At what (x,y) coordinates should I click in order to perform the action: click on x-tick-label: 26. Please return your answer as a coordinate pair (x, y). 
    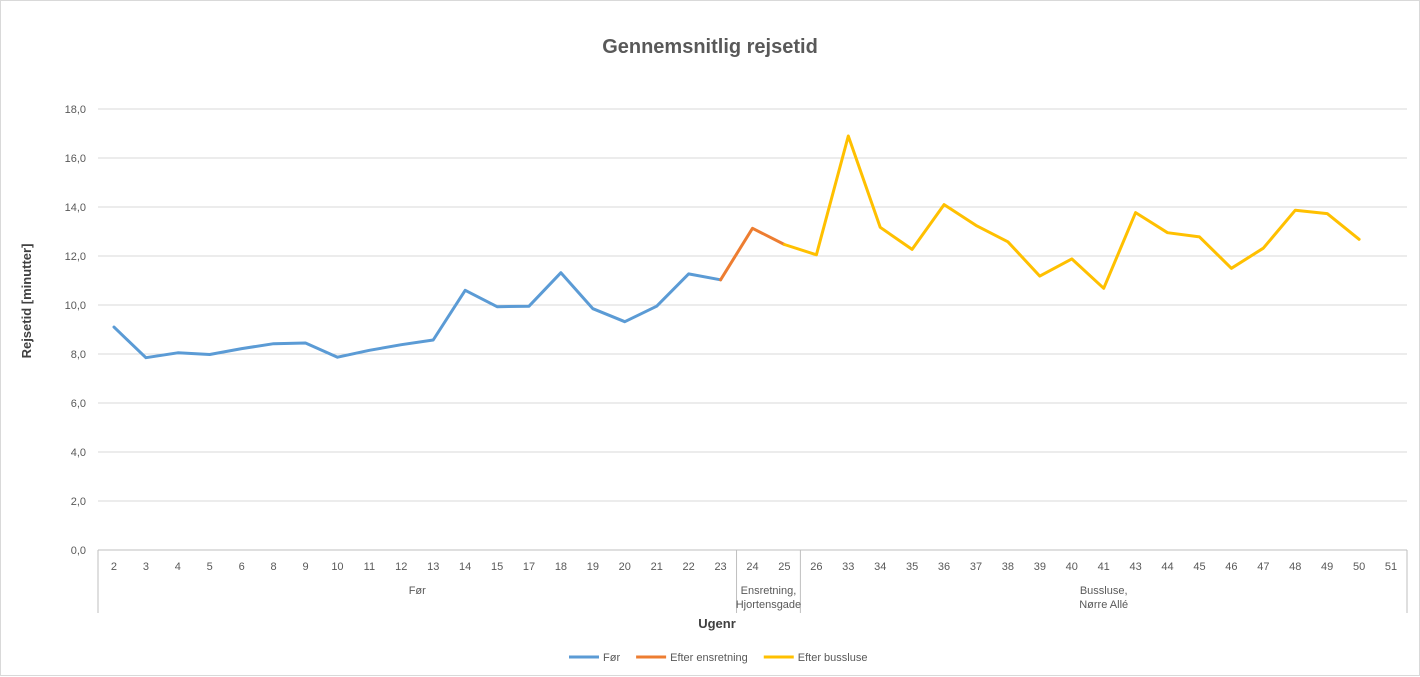
    Looking at the image, I should click on (816, 567).